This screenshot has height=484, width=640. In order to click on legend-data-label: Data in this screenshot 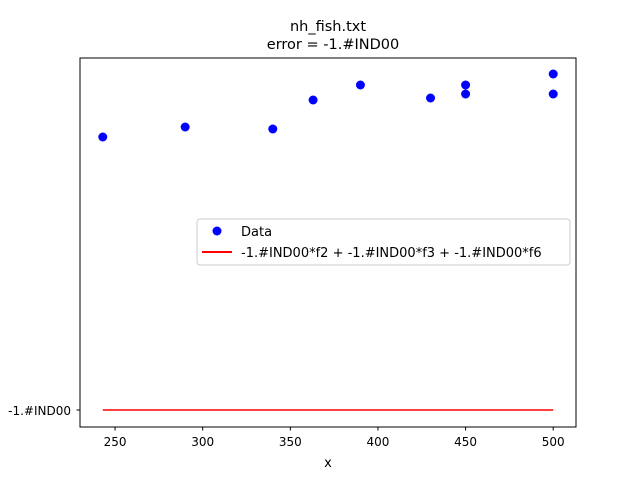, I will do `click(256, 232)`.